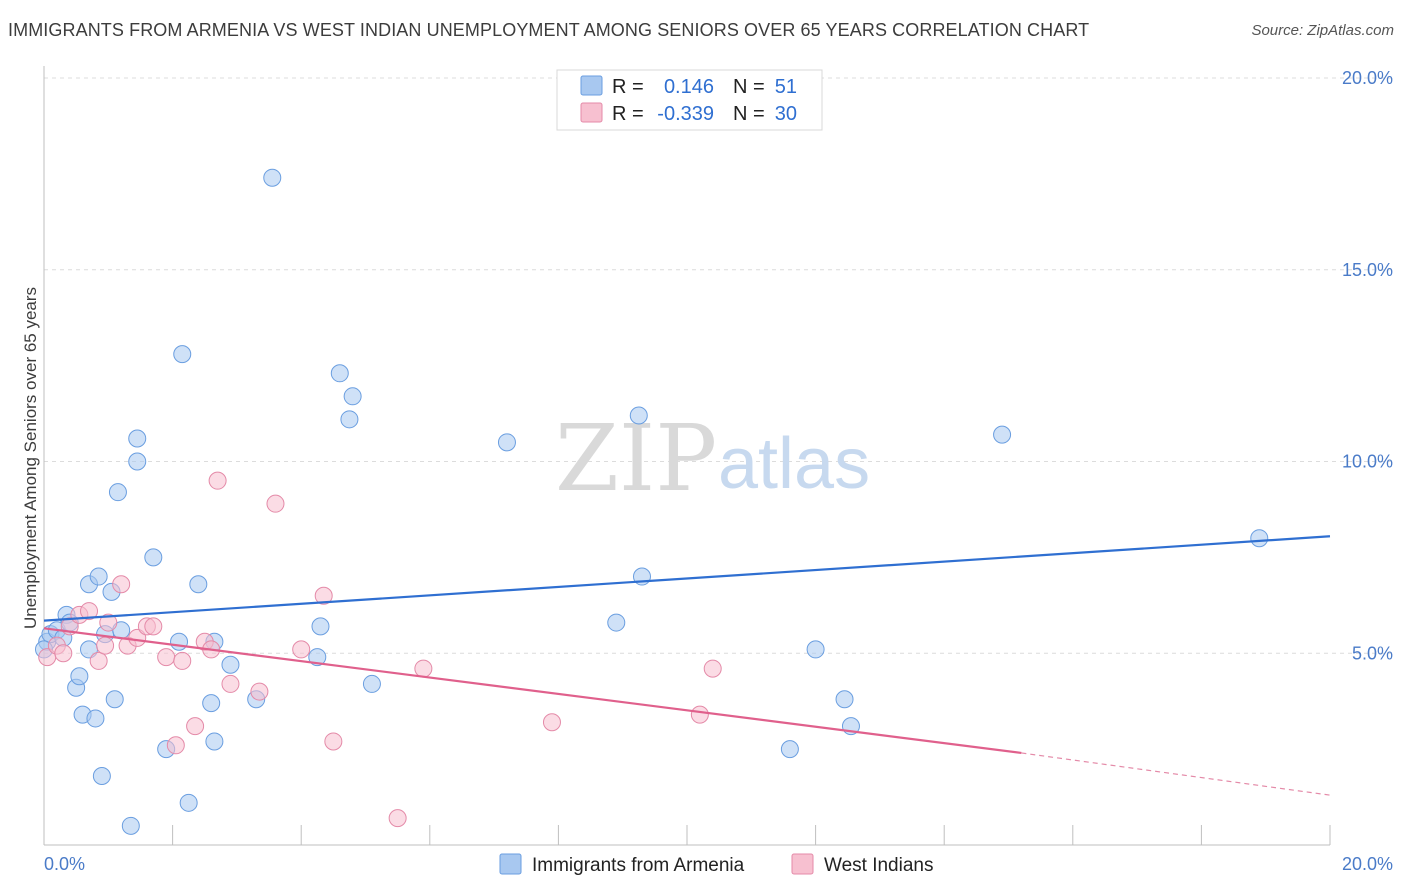  I want to click on bottom-legend-swatch-armenia, so click(510, 864).